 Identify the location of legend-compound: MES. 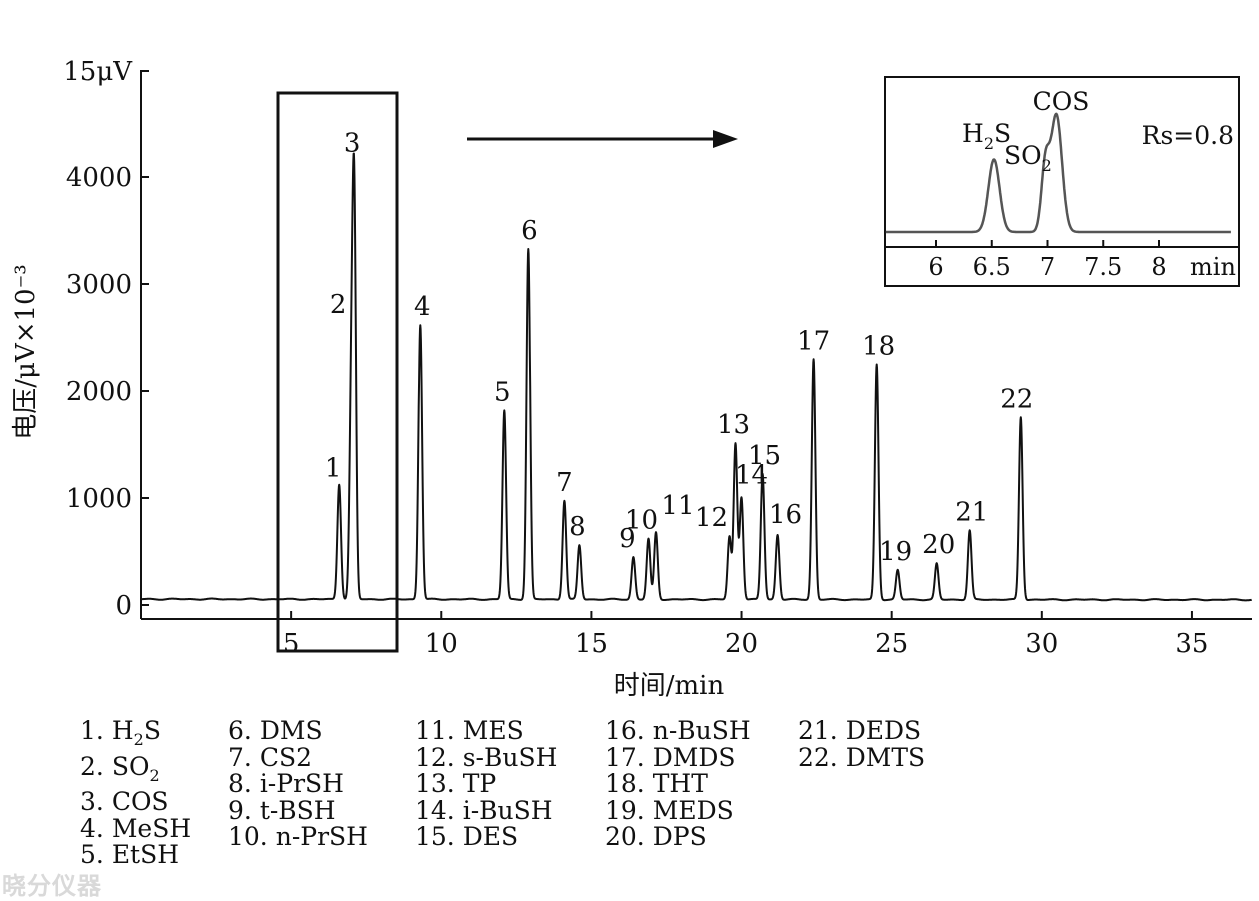
(493, 730).